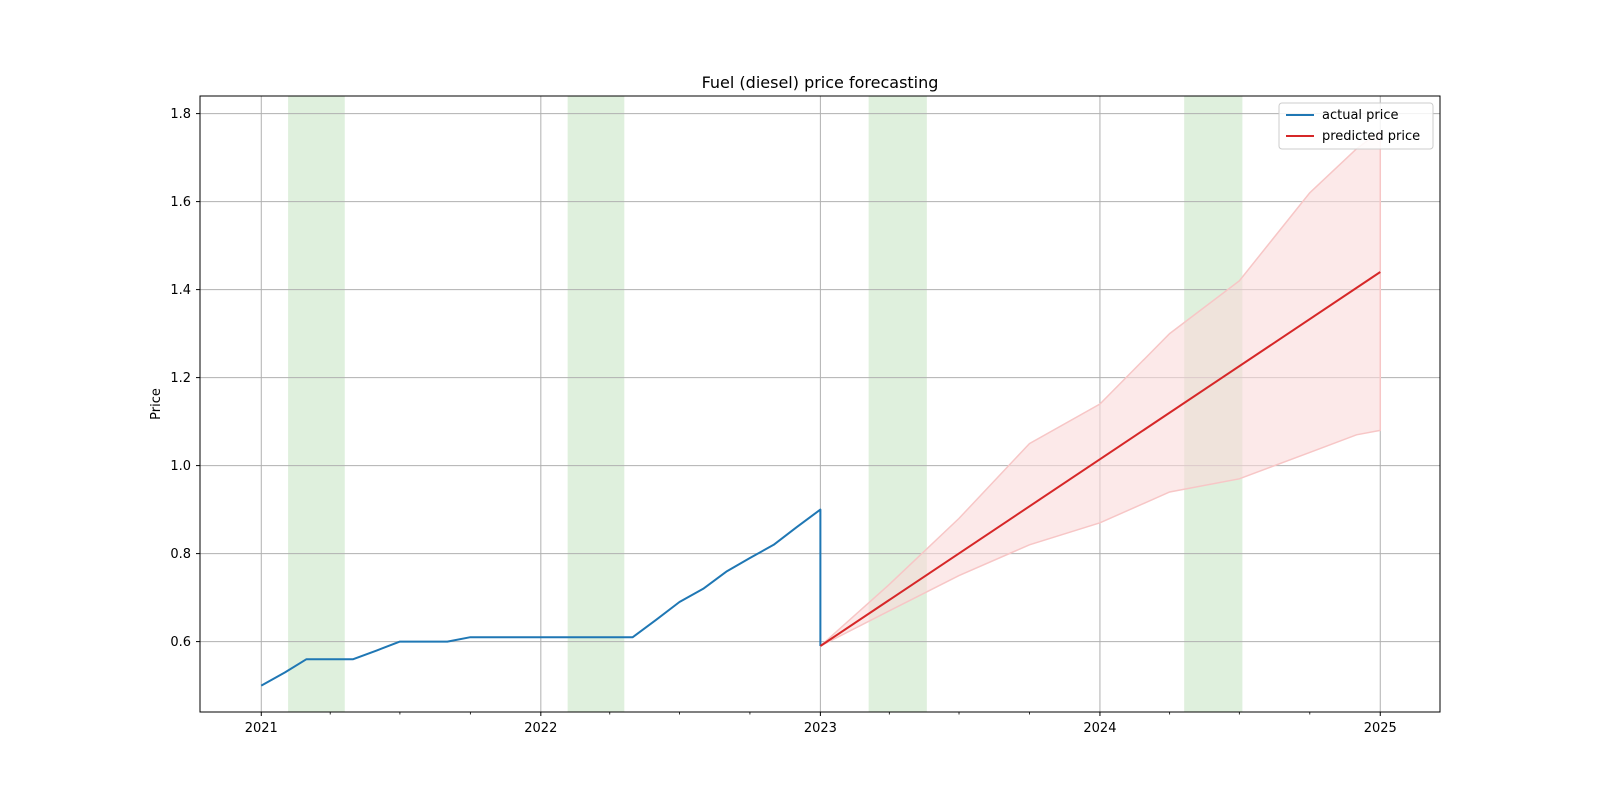 Image resolution: width=1600 pixels, height=804 pixels. I want to click on y-tick-label: 0.6, so click(180, 642).